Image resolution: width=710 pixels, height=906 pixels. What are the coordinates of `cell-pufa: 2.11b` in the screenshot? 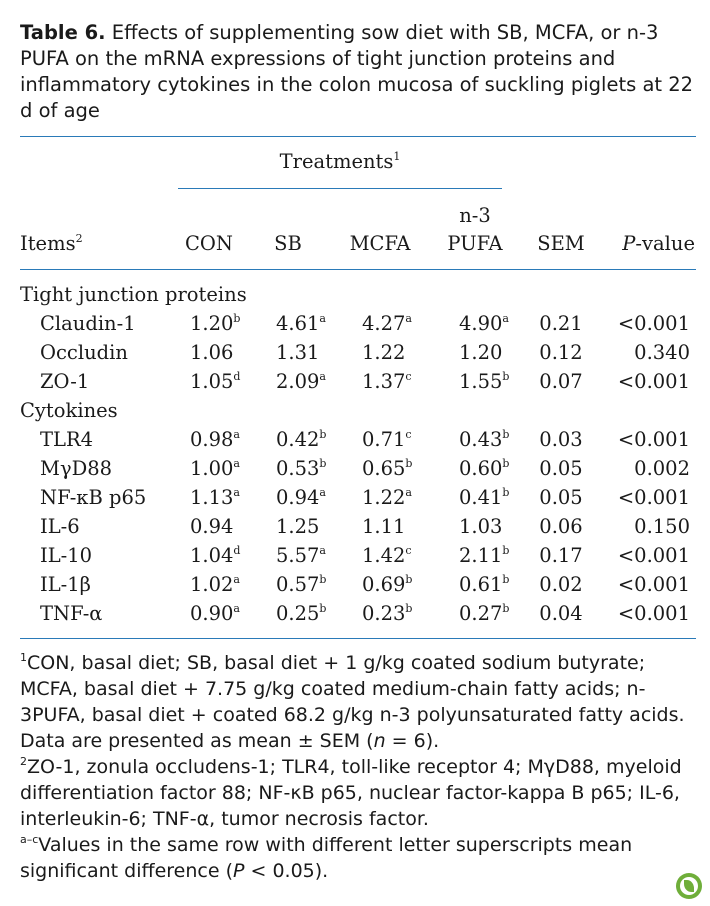 It's located at (484, 555).